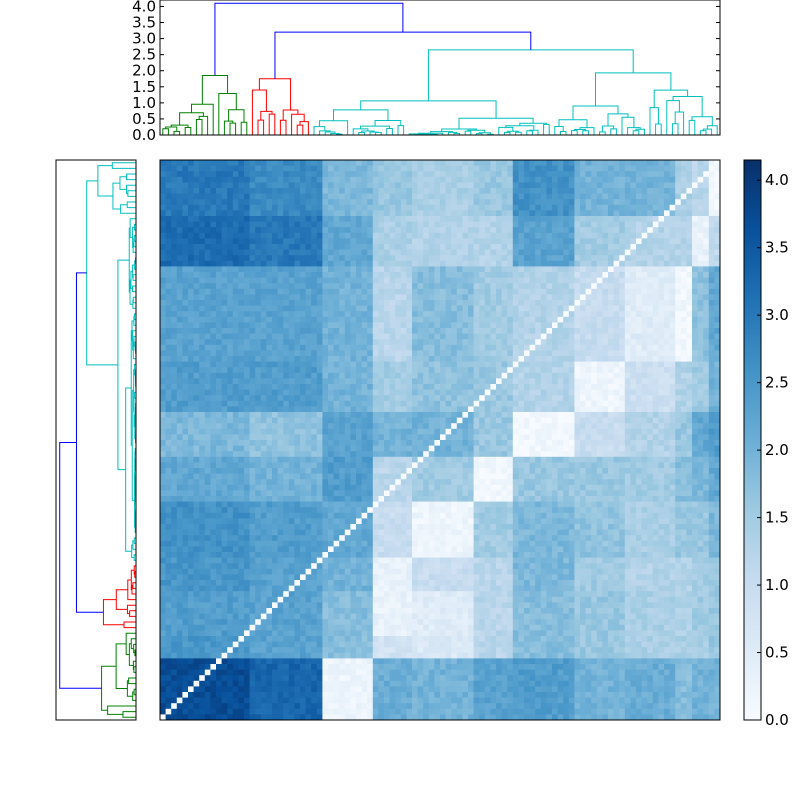 The height and width of the screenshot is (800, 800). What do you see at coordinates (259, 112) in the screenshot?
I see `top-red-cluster-link` at bounding box center [259, 112].